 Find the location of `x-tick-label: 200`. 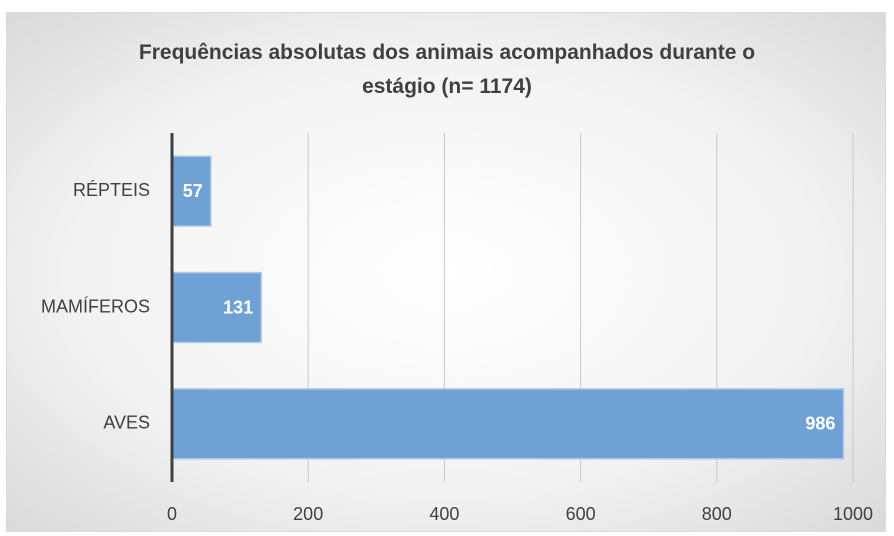

x-tick-label: 200 is located at coordinates (308, 514).